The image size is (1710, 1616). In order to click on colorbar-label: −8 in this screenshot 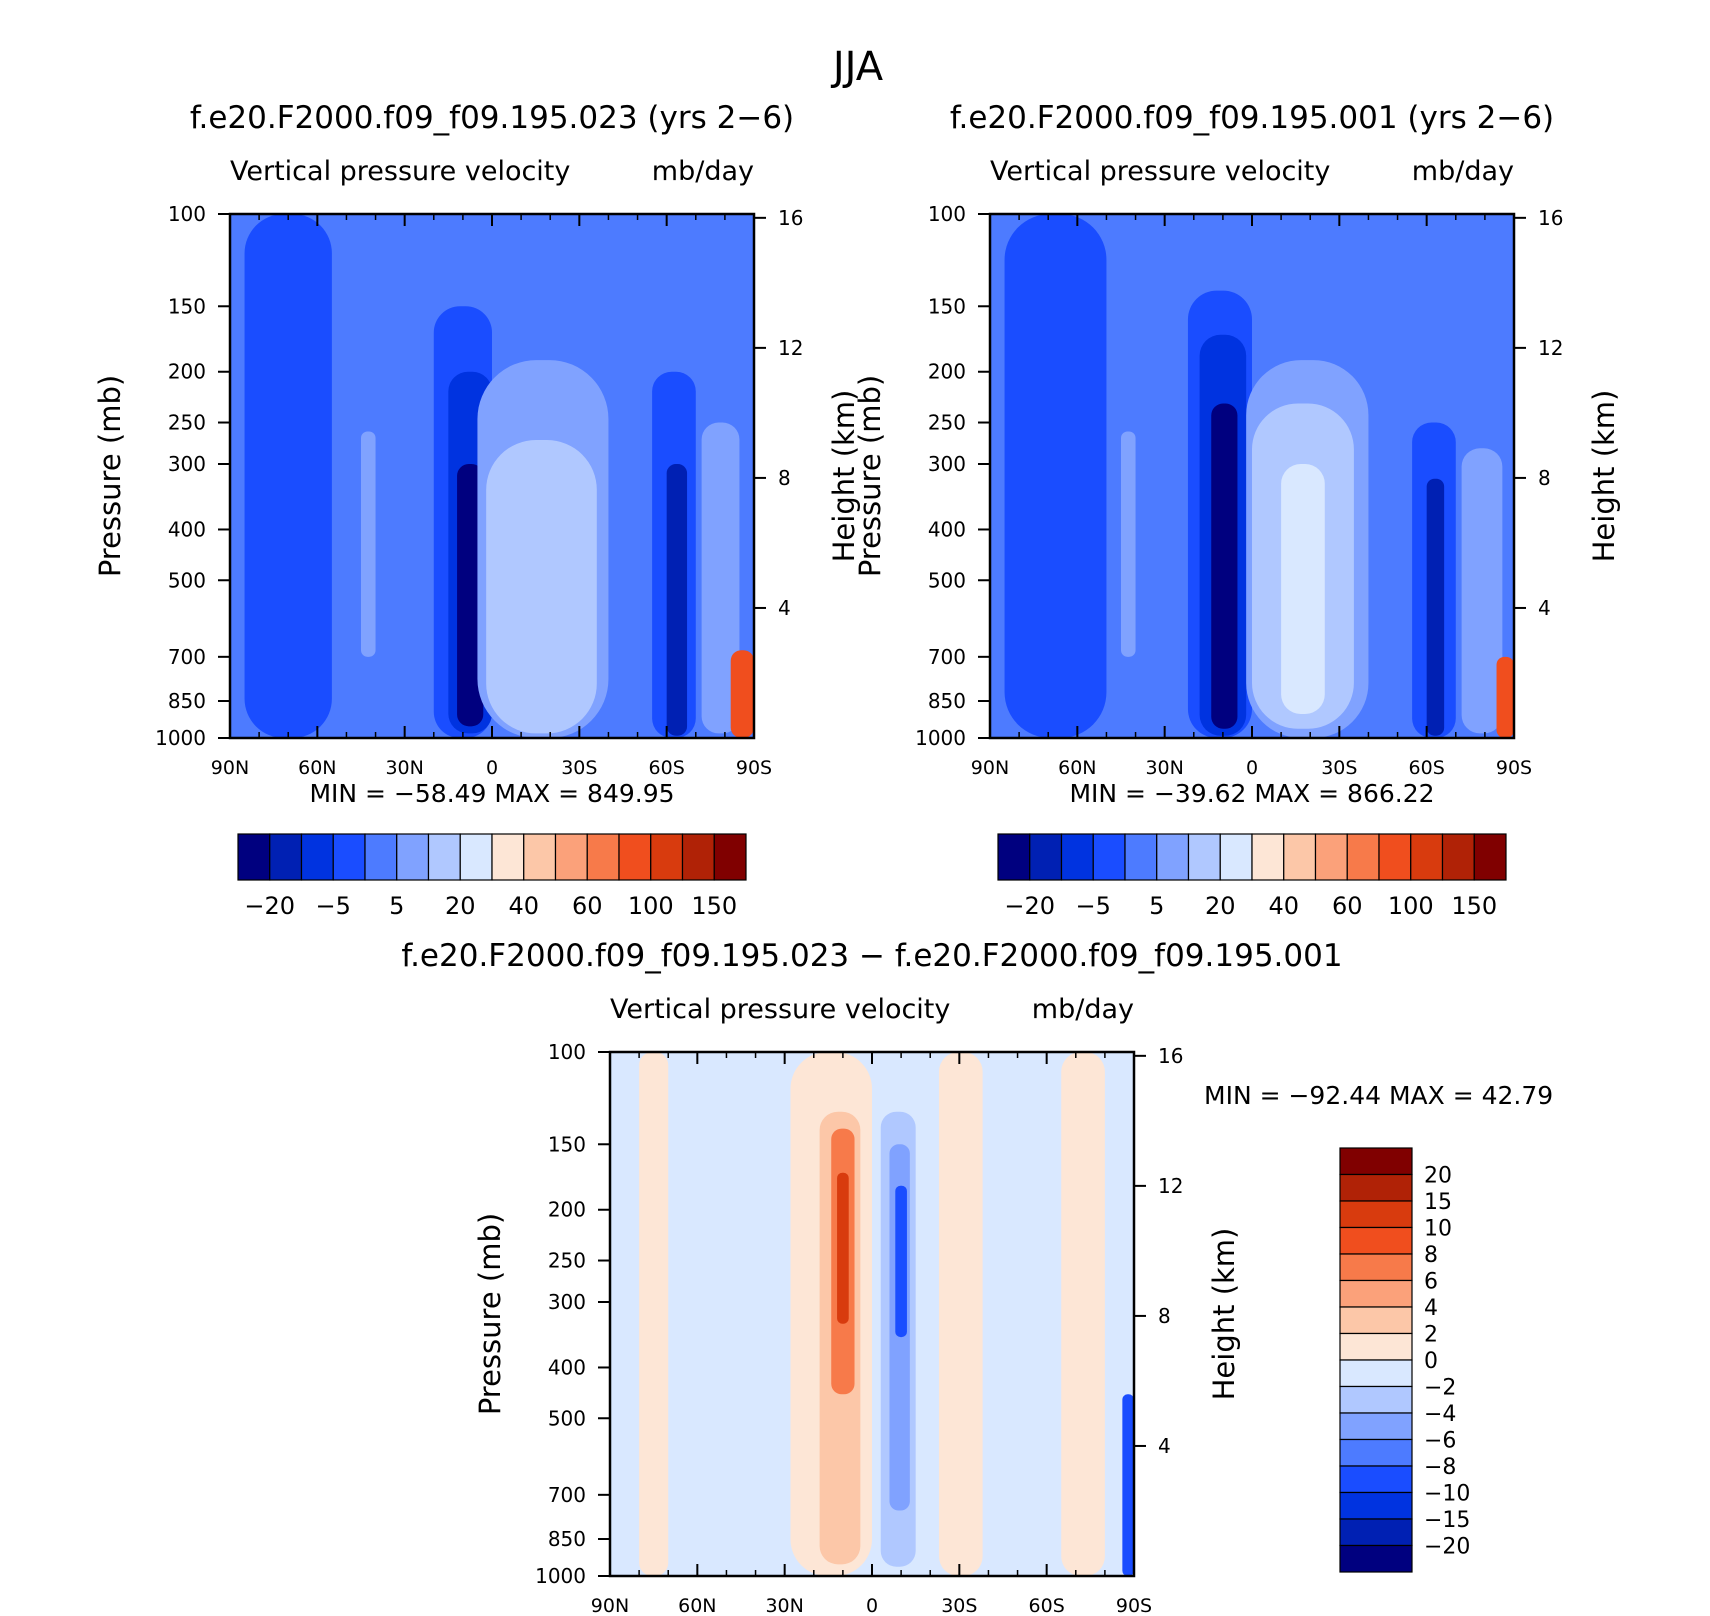, I will do `click(1440, 1467)`.